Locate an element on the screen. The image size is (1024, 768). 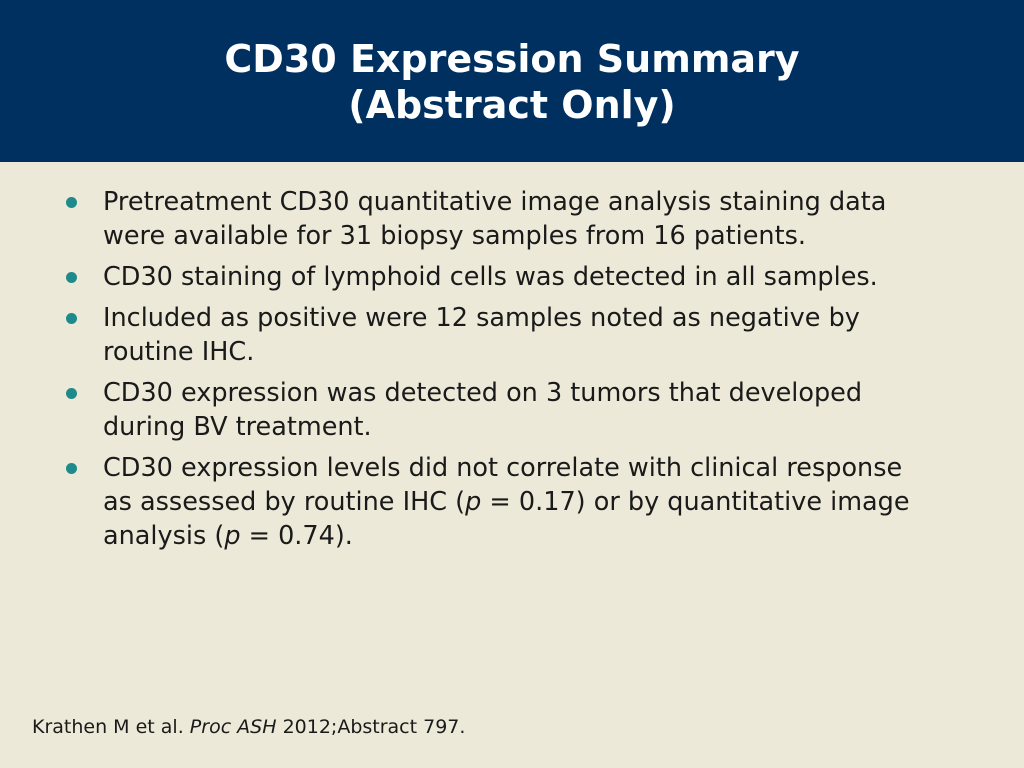
italic-run: Proc ASH is located at coordinates (233, 727).